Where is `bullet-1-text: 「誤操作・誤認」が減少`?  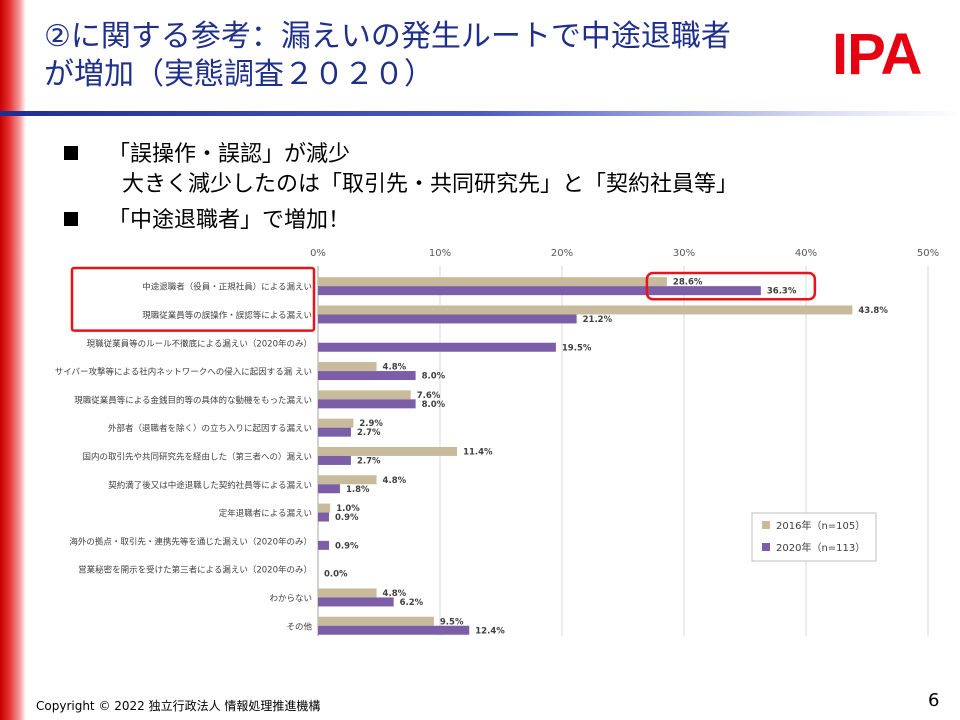
bullet-1-text: 「誤操作・誤認」が減少 is located at coordinates (229, 154).